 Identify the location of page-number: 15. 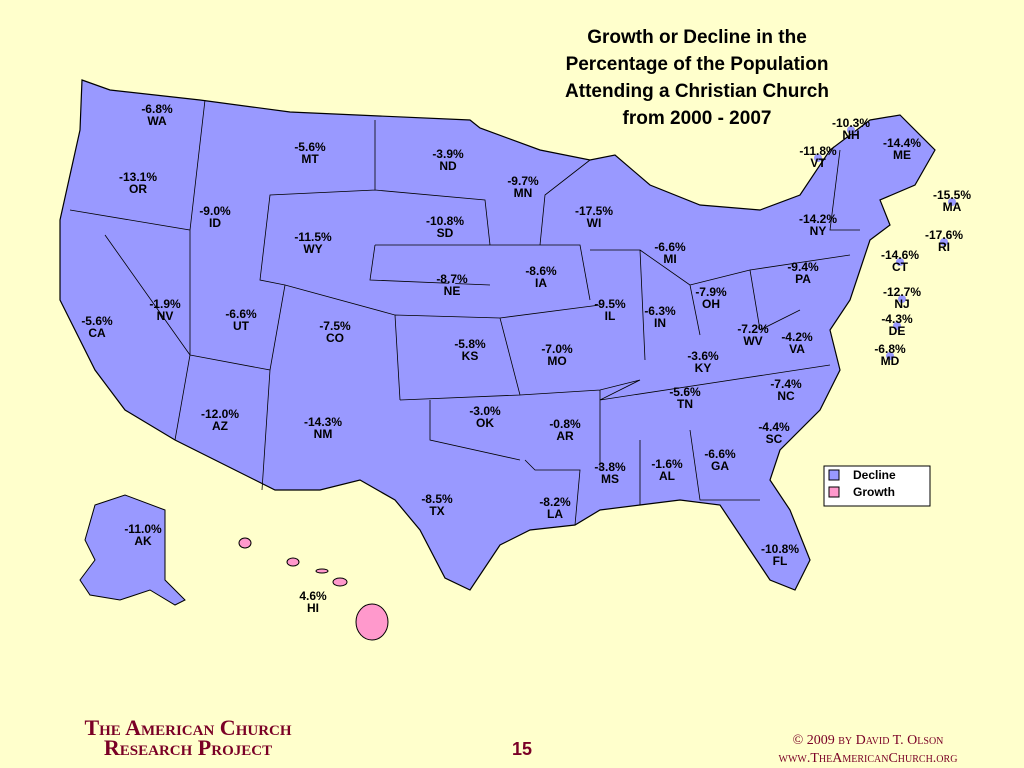
(522, 749).